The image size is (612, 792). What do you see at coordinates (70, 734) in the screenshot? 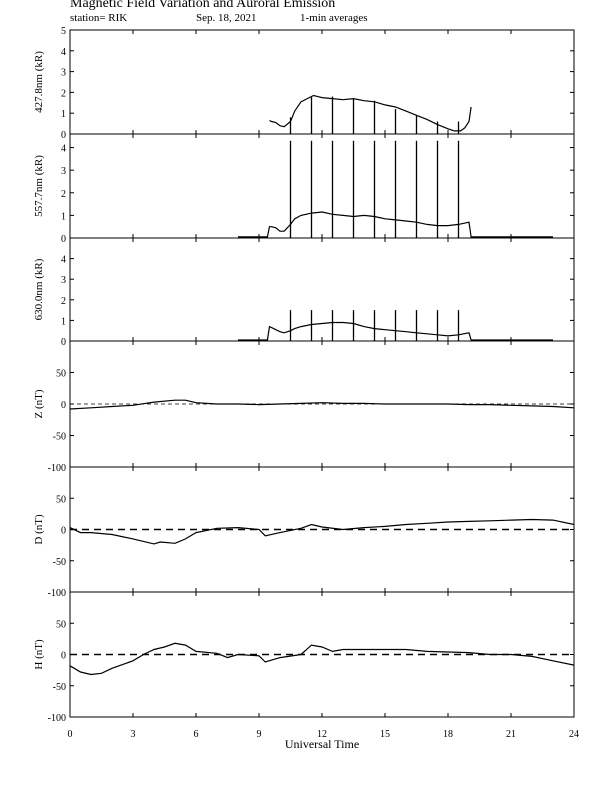
I see `x-tick-label: 0` at bounding box center [70, 734].